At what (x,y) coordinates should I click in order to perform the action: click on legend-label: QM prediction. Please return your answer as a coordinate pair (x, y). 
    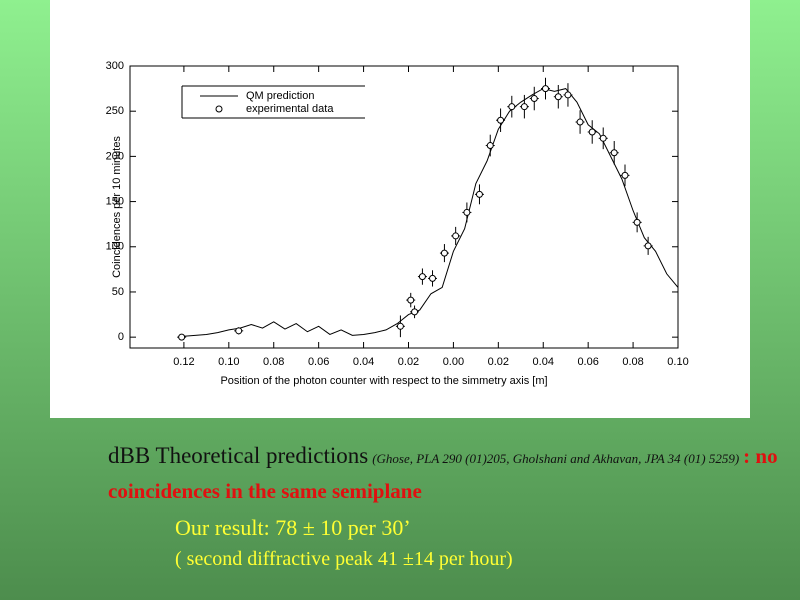
    Looking at the image, I should click on (280, 96).